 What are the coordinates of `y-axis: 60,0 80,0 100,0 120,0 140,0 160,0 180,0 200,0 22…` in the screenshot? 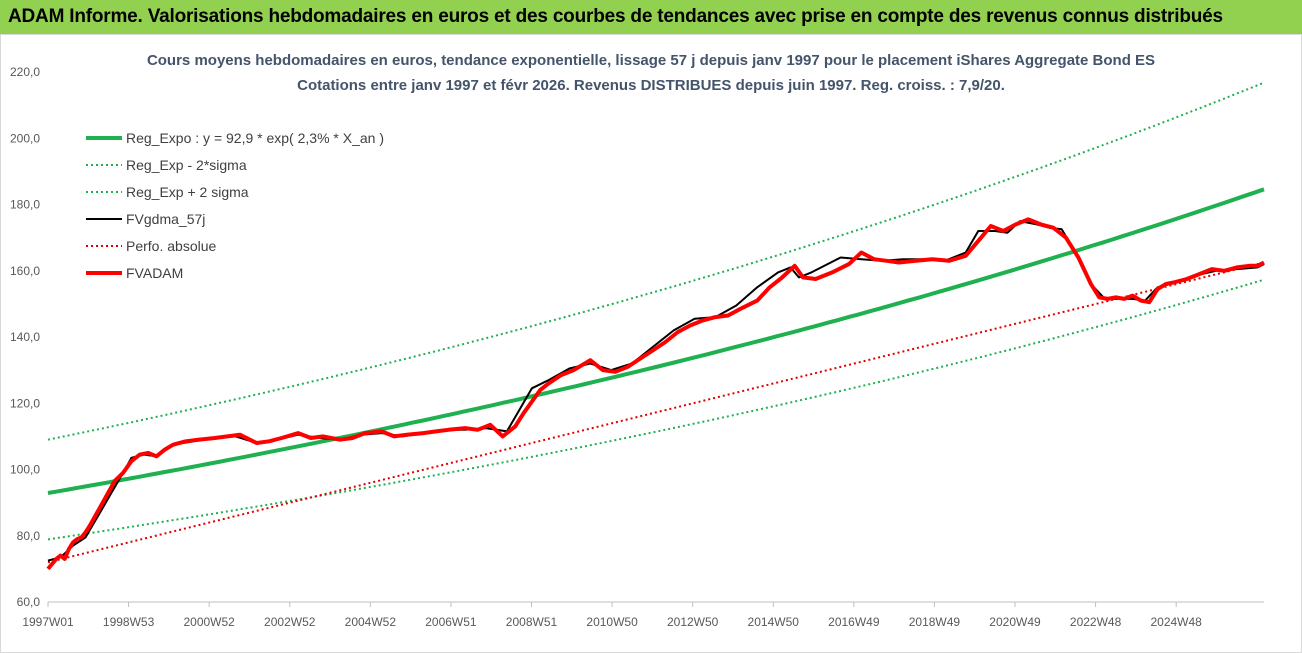 It's located at (25, 337).